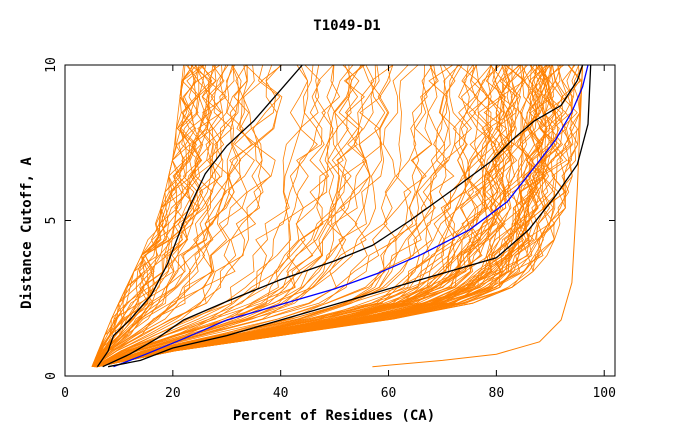 The image size is (680, 440). Describe the element at coordinates (51, 221) in the screenshot. I see `y-tick-label: 5` at that location.